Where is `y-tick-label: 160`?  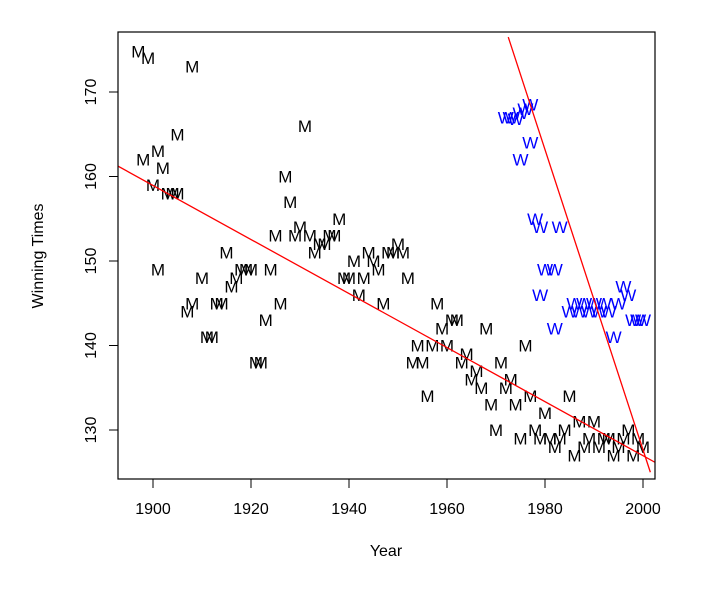
y-tick-label: 160 is located at coordinates (91, 176).